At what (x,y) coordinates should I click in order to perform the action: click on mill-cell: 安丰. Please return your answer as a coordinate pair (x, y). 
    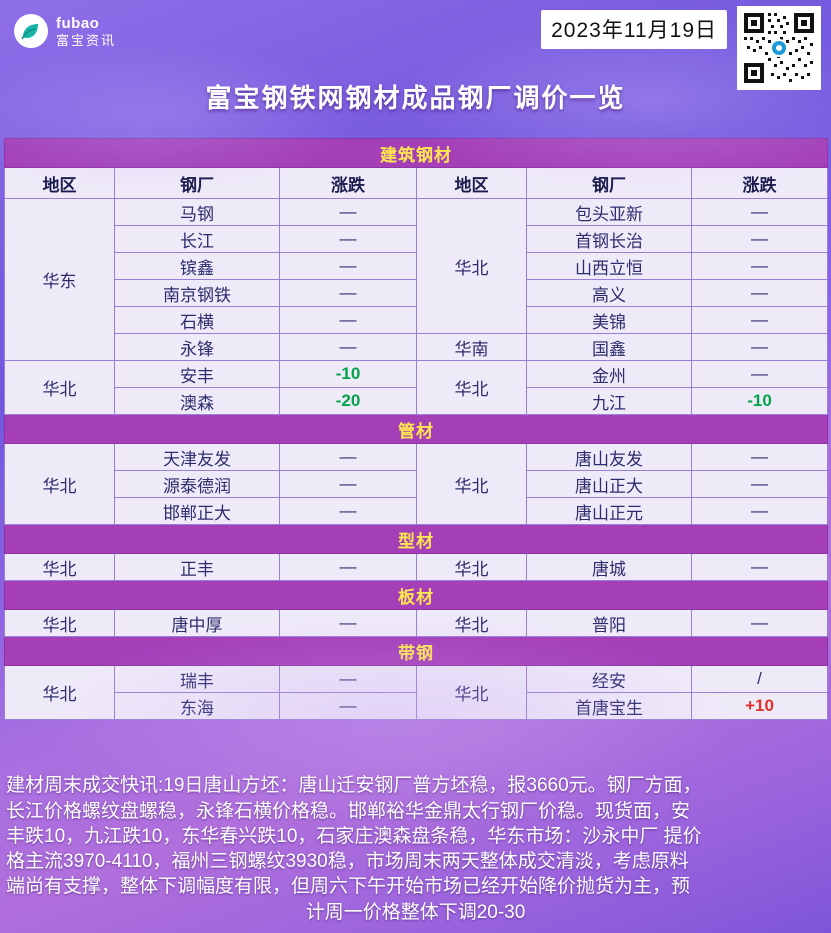
    Looking at the image, I should click on (197, 374).